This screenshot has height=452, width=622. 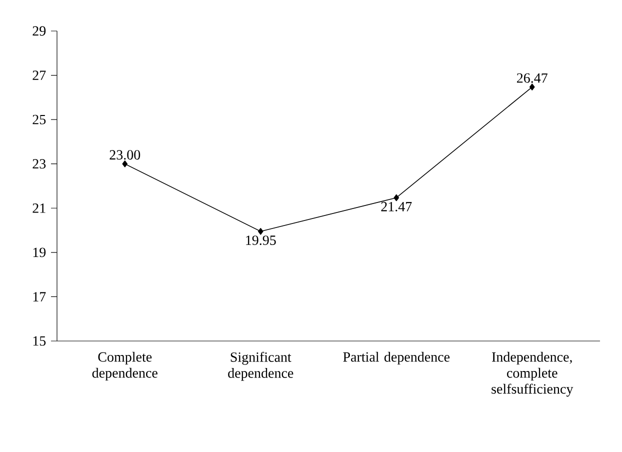 What do you see at coordinates (532, 78) in the screenshot?
I see `data-label: 26.47` at bounding box center [532, 78].